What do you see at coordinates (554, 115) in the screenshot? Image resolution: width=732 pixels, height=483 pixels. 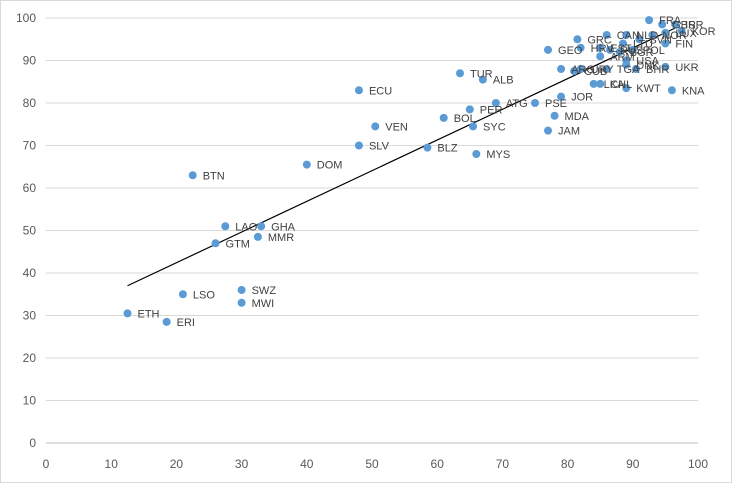 I see `data-point-mda` at bounding box center [554, 115].